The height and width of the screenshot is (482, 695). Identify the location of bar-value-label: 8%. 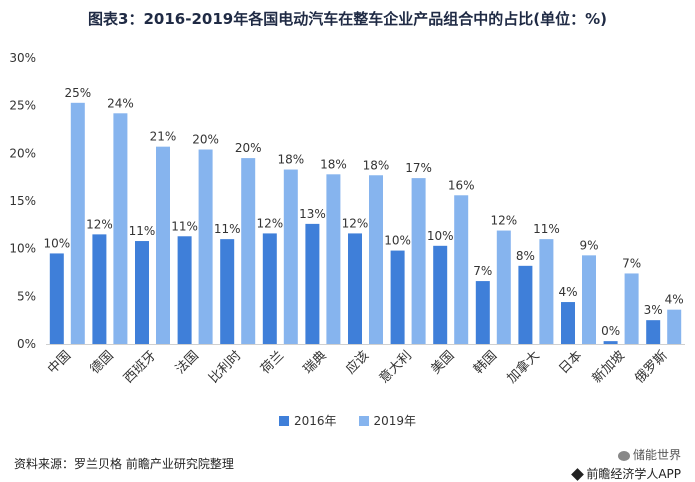
(525, 256).